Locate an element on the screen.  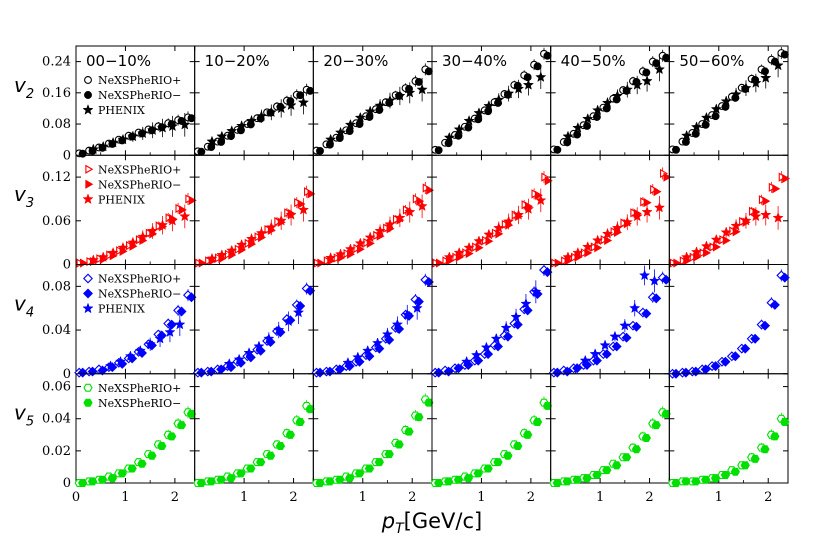
row-label-v5: v5 is located at coordinates (24, 415).